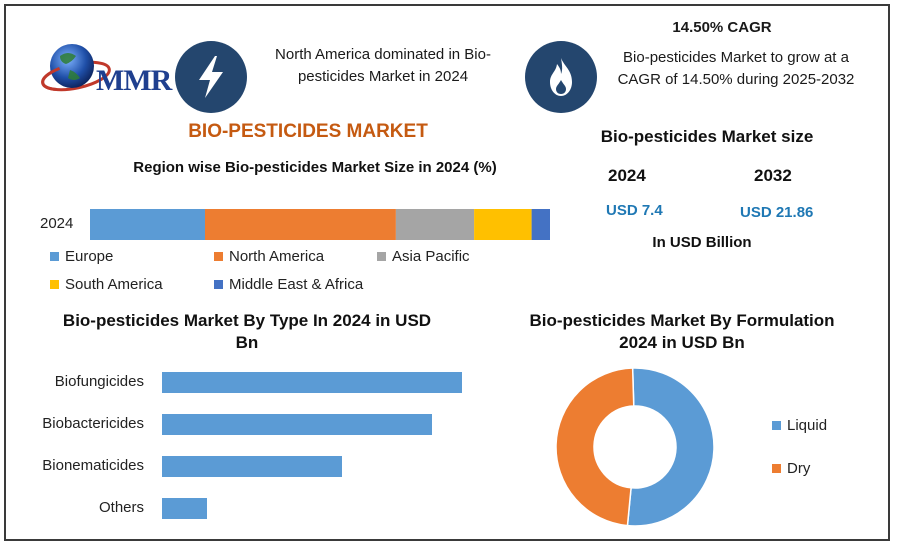 Image resolution: width=898 pixels, height=549 pixels. I want to click on mmr-logo: MMR, so click(104, 69).